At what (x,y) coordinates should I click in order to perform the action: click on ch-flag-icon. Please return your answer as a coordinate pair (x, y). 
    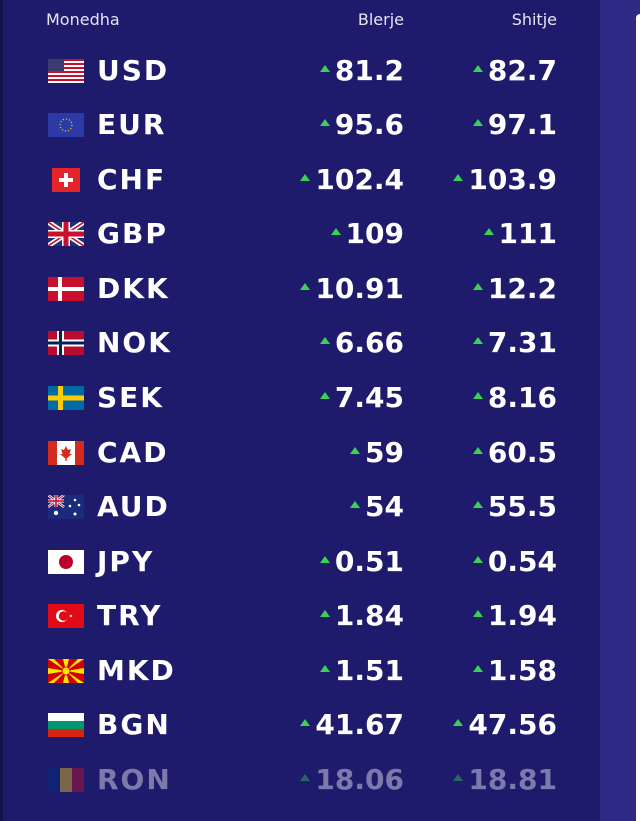
    Looking at the image, I should click on (66, 180).